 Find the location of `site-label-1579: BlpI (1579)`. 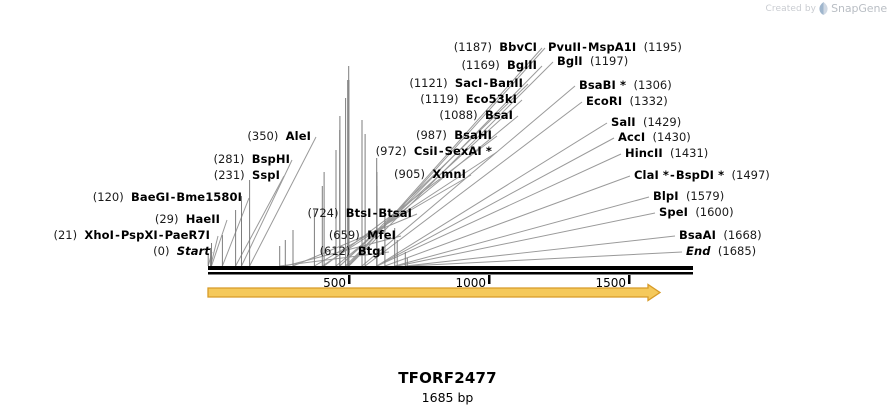

site-label-1579: BlpI (1579) is located at coordinates (688, 197).